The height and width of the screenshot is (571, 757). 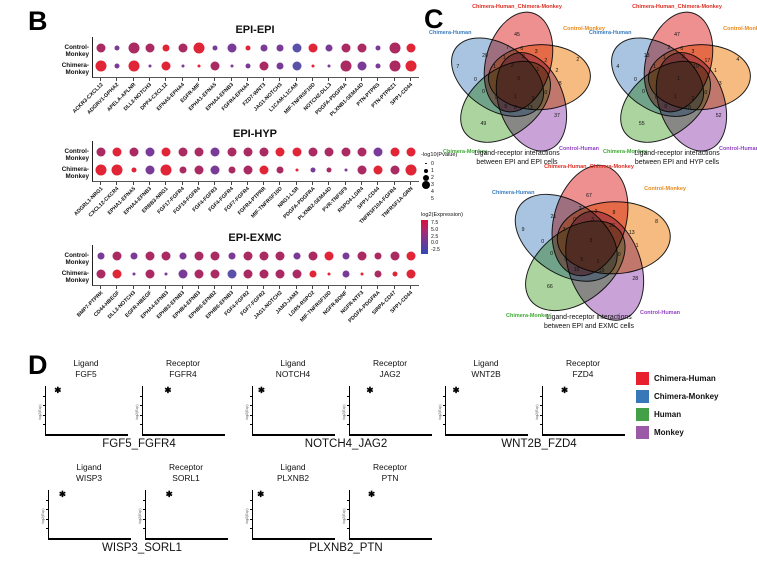 I want to click on barplot-role-label: Receptor, so click(x=583, y=363).